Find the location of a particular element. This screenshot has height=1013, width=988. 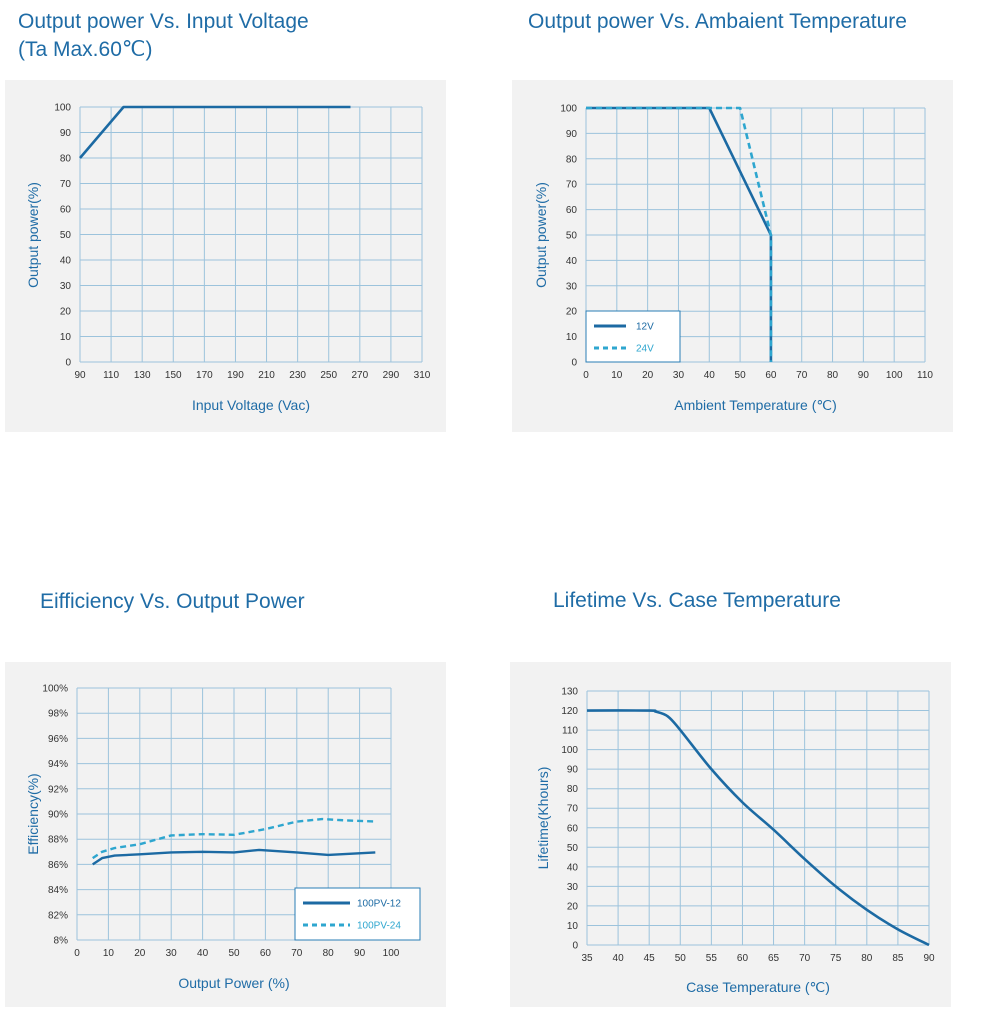

legend-box is located at coordinates (633, 336).